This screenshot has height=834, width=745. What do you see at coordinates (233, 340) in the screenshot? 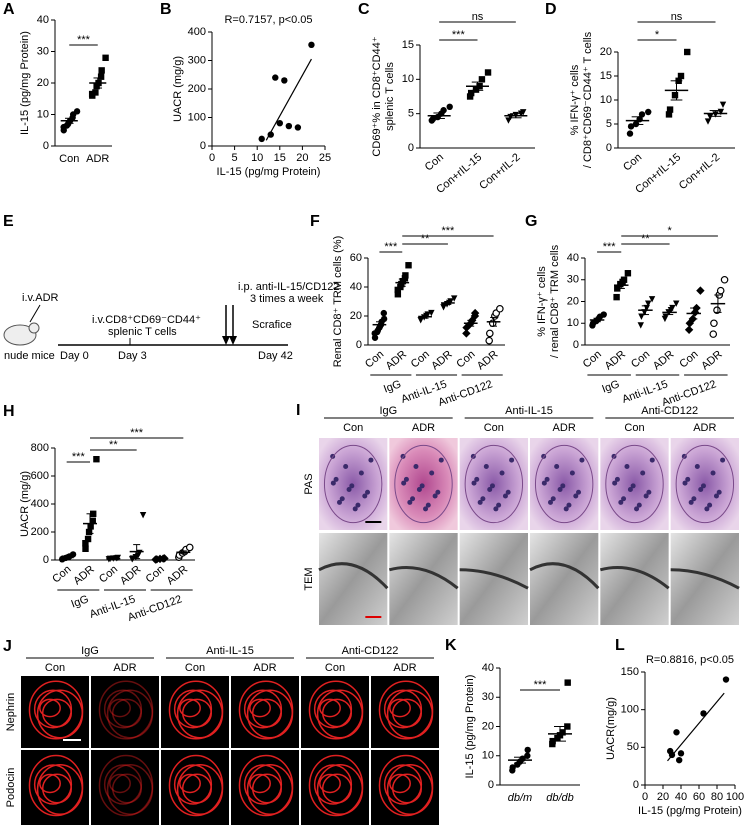
I see `arrow-head` at bounding box center [233, 340].